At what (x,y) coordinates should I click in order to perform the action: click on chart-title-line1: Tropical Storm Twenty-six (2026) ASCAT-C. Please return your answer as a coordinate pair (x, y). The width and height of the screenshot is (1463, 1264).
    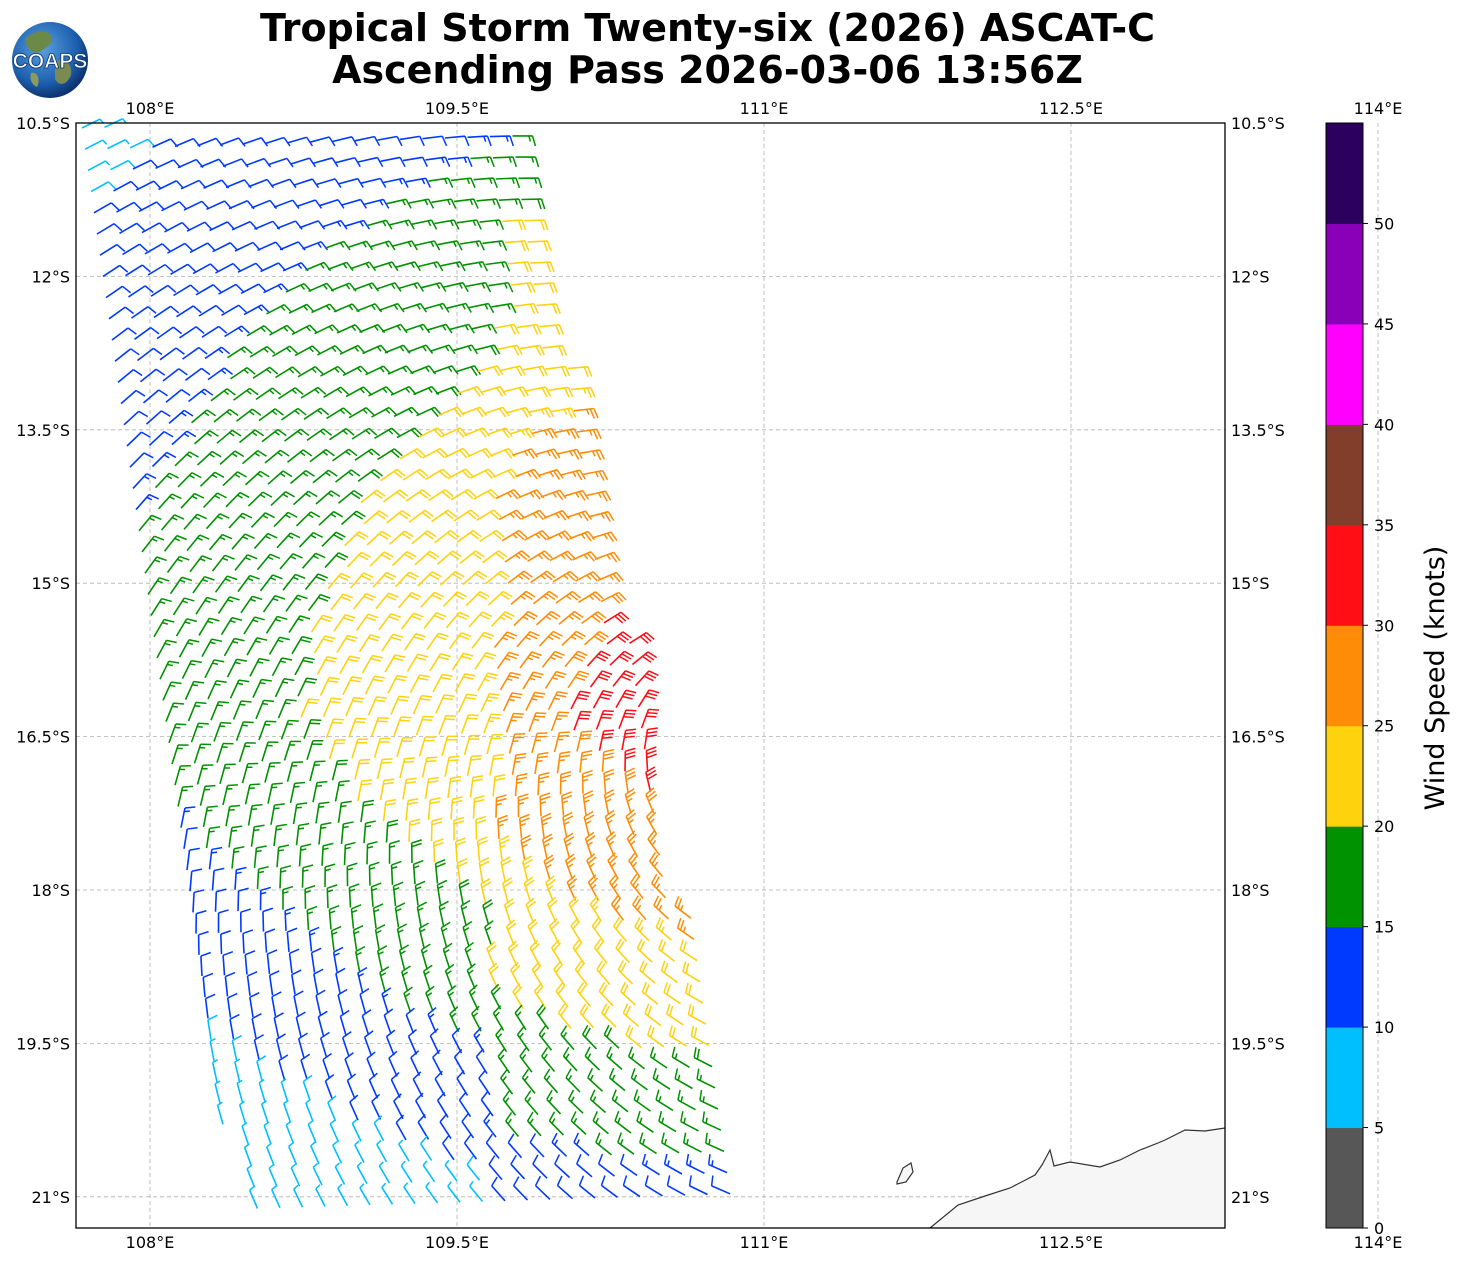
    Looking at the image, I should click on (707, 28).